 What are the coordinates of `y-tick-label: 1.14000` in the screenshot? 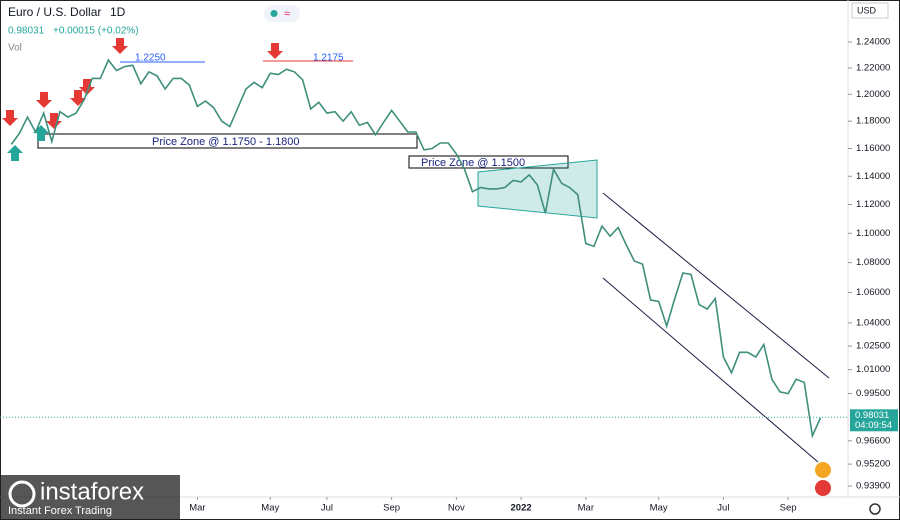 It's located at (873, 176).